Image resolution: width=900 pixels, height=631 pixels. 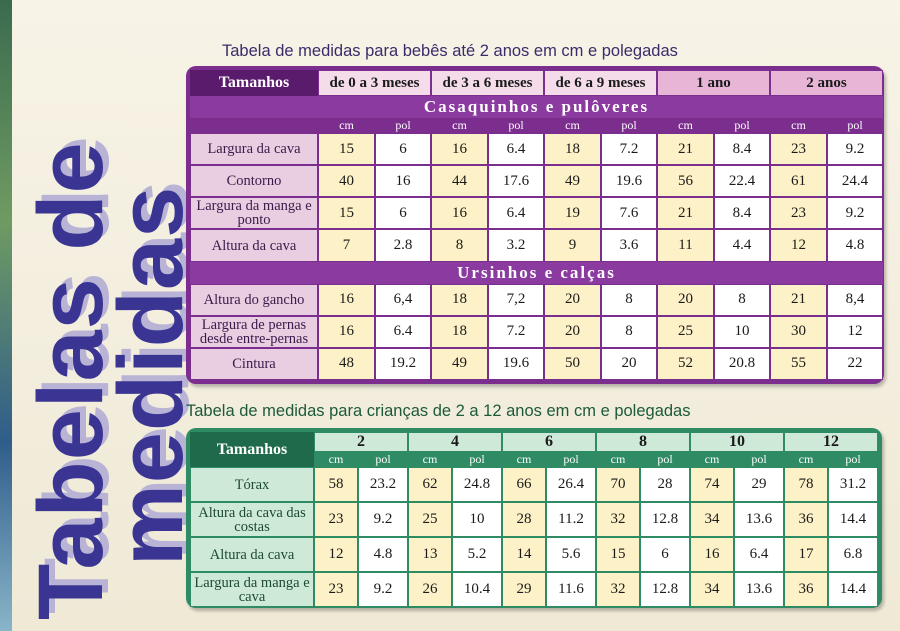 I want to click on value-cell: 5.6, so click(x=571, y=554).